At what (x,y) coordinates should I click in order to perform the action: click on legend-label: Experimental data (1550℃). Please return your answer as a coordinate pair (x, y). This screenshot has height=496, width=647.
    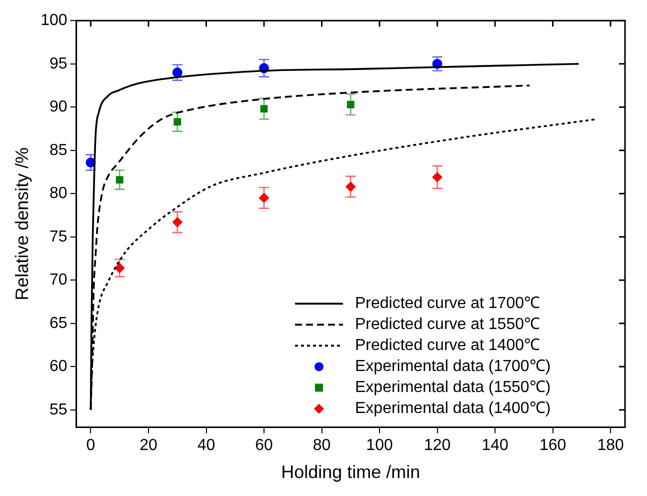
    Looking at the image, I should click on (453, 387).